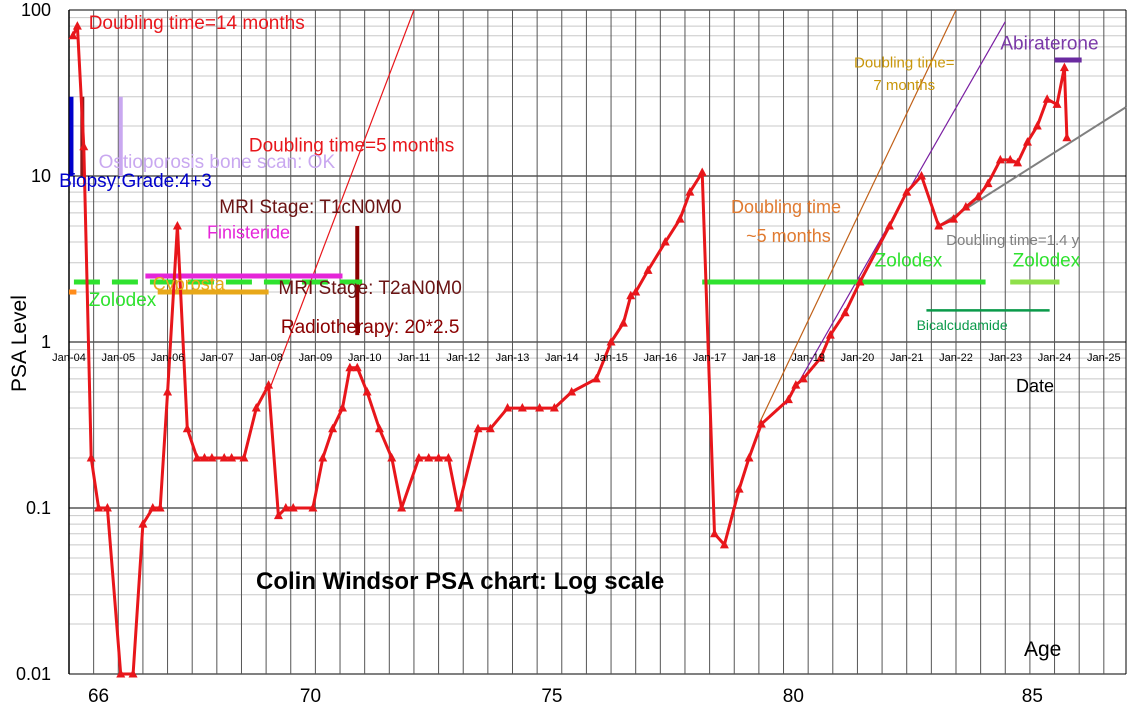 The width and height of the screenshot is (1139, 710). What do you see at coordinates (1049, 43) in the screenshot?
I see `annotation-label: Abiraterone` at bounding box center [1049, 43].